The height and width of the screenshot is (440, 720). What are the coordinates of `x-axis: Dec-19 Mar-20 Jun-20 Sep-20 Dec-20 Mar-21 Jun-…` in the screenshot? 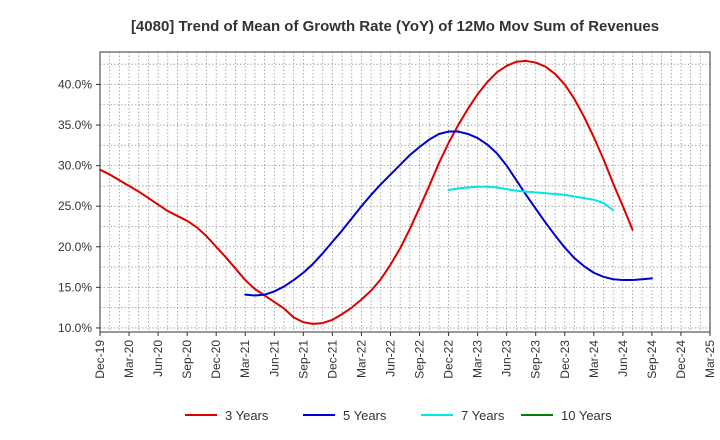 It's located at (405, 355).